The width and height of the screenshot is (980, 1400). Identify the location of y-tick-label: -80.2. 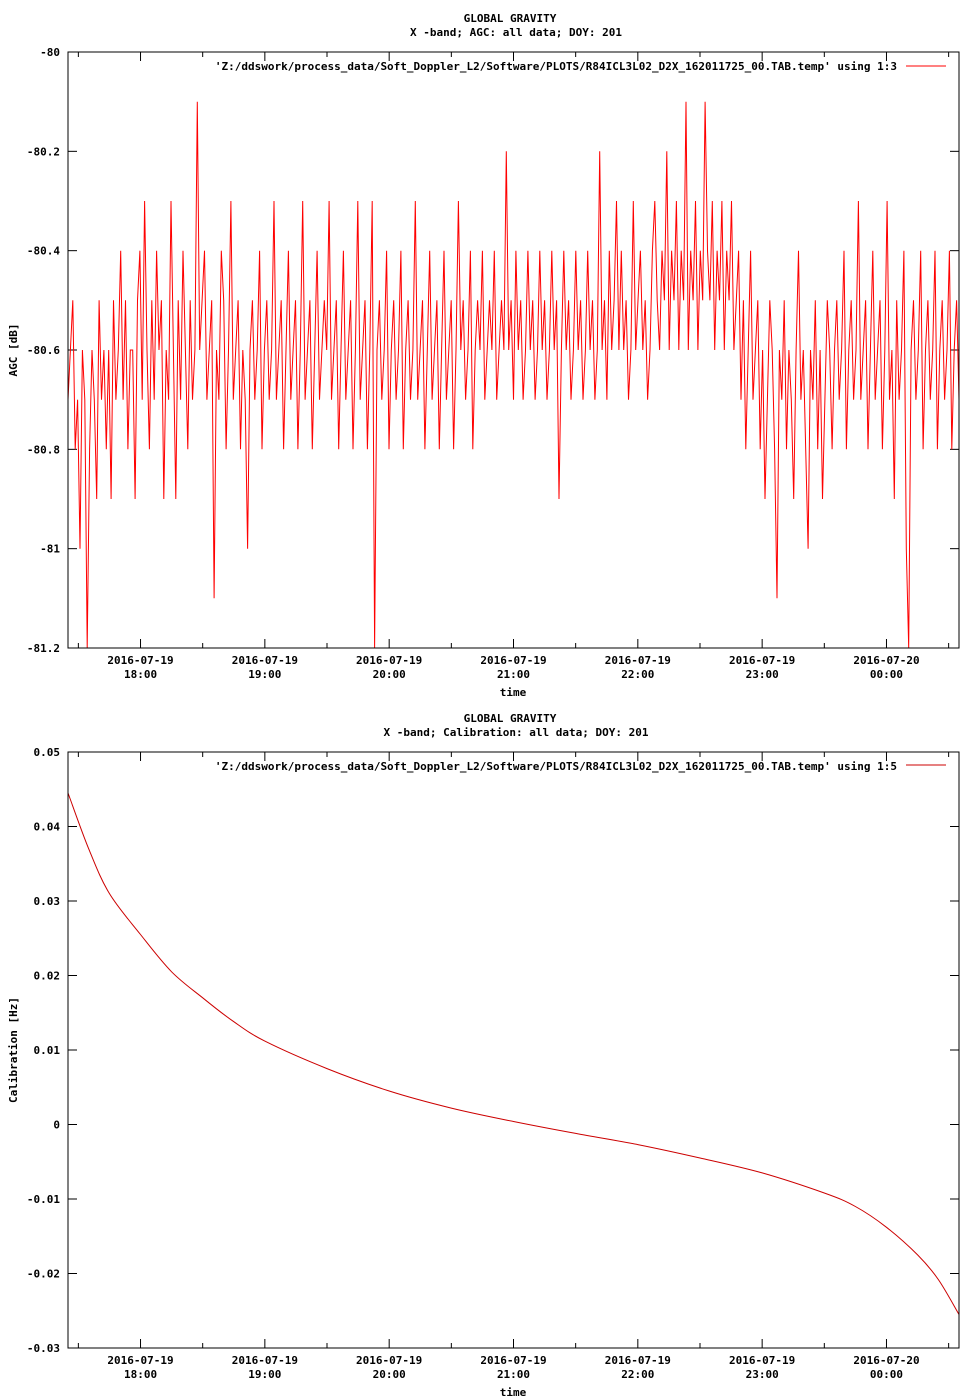
(43, 151).